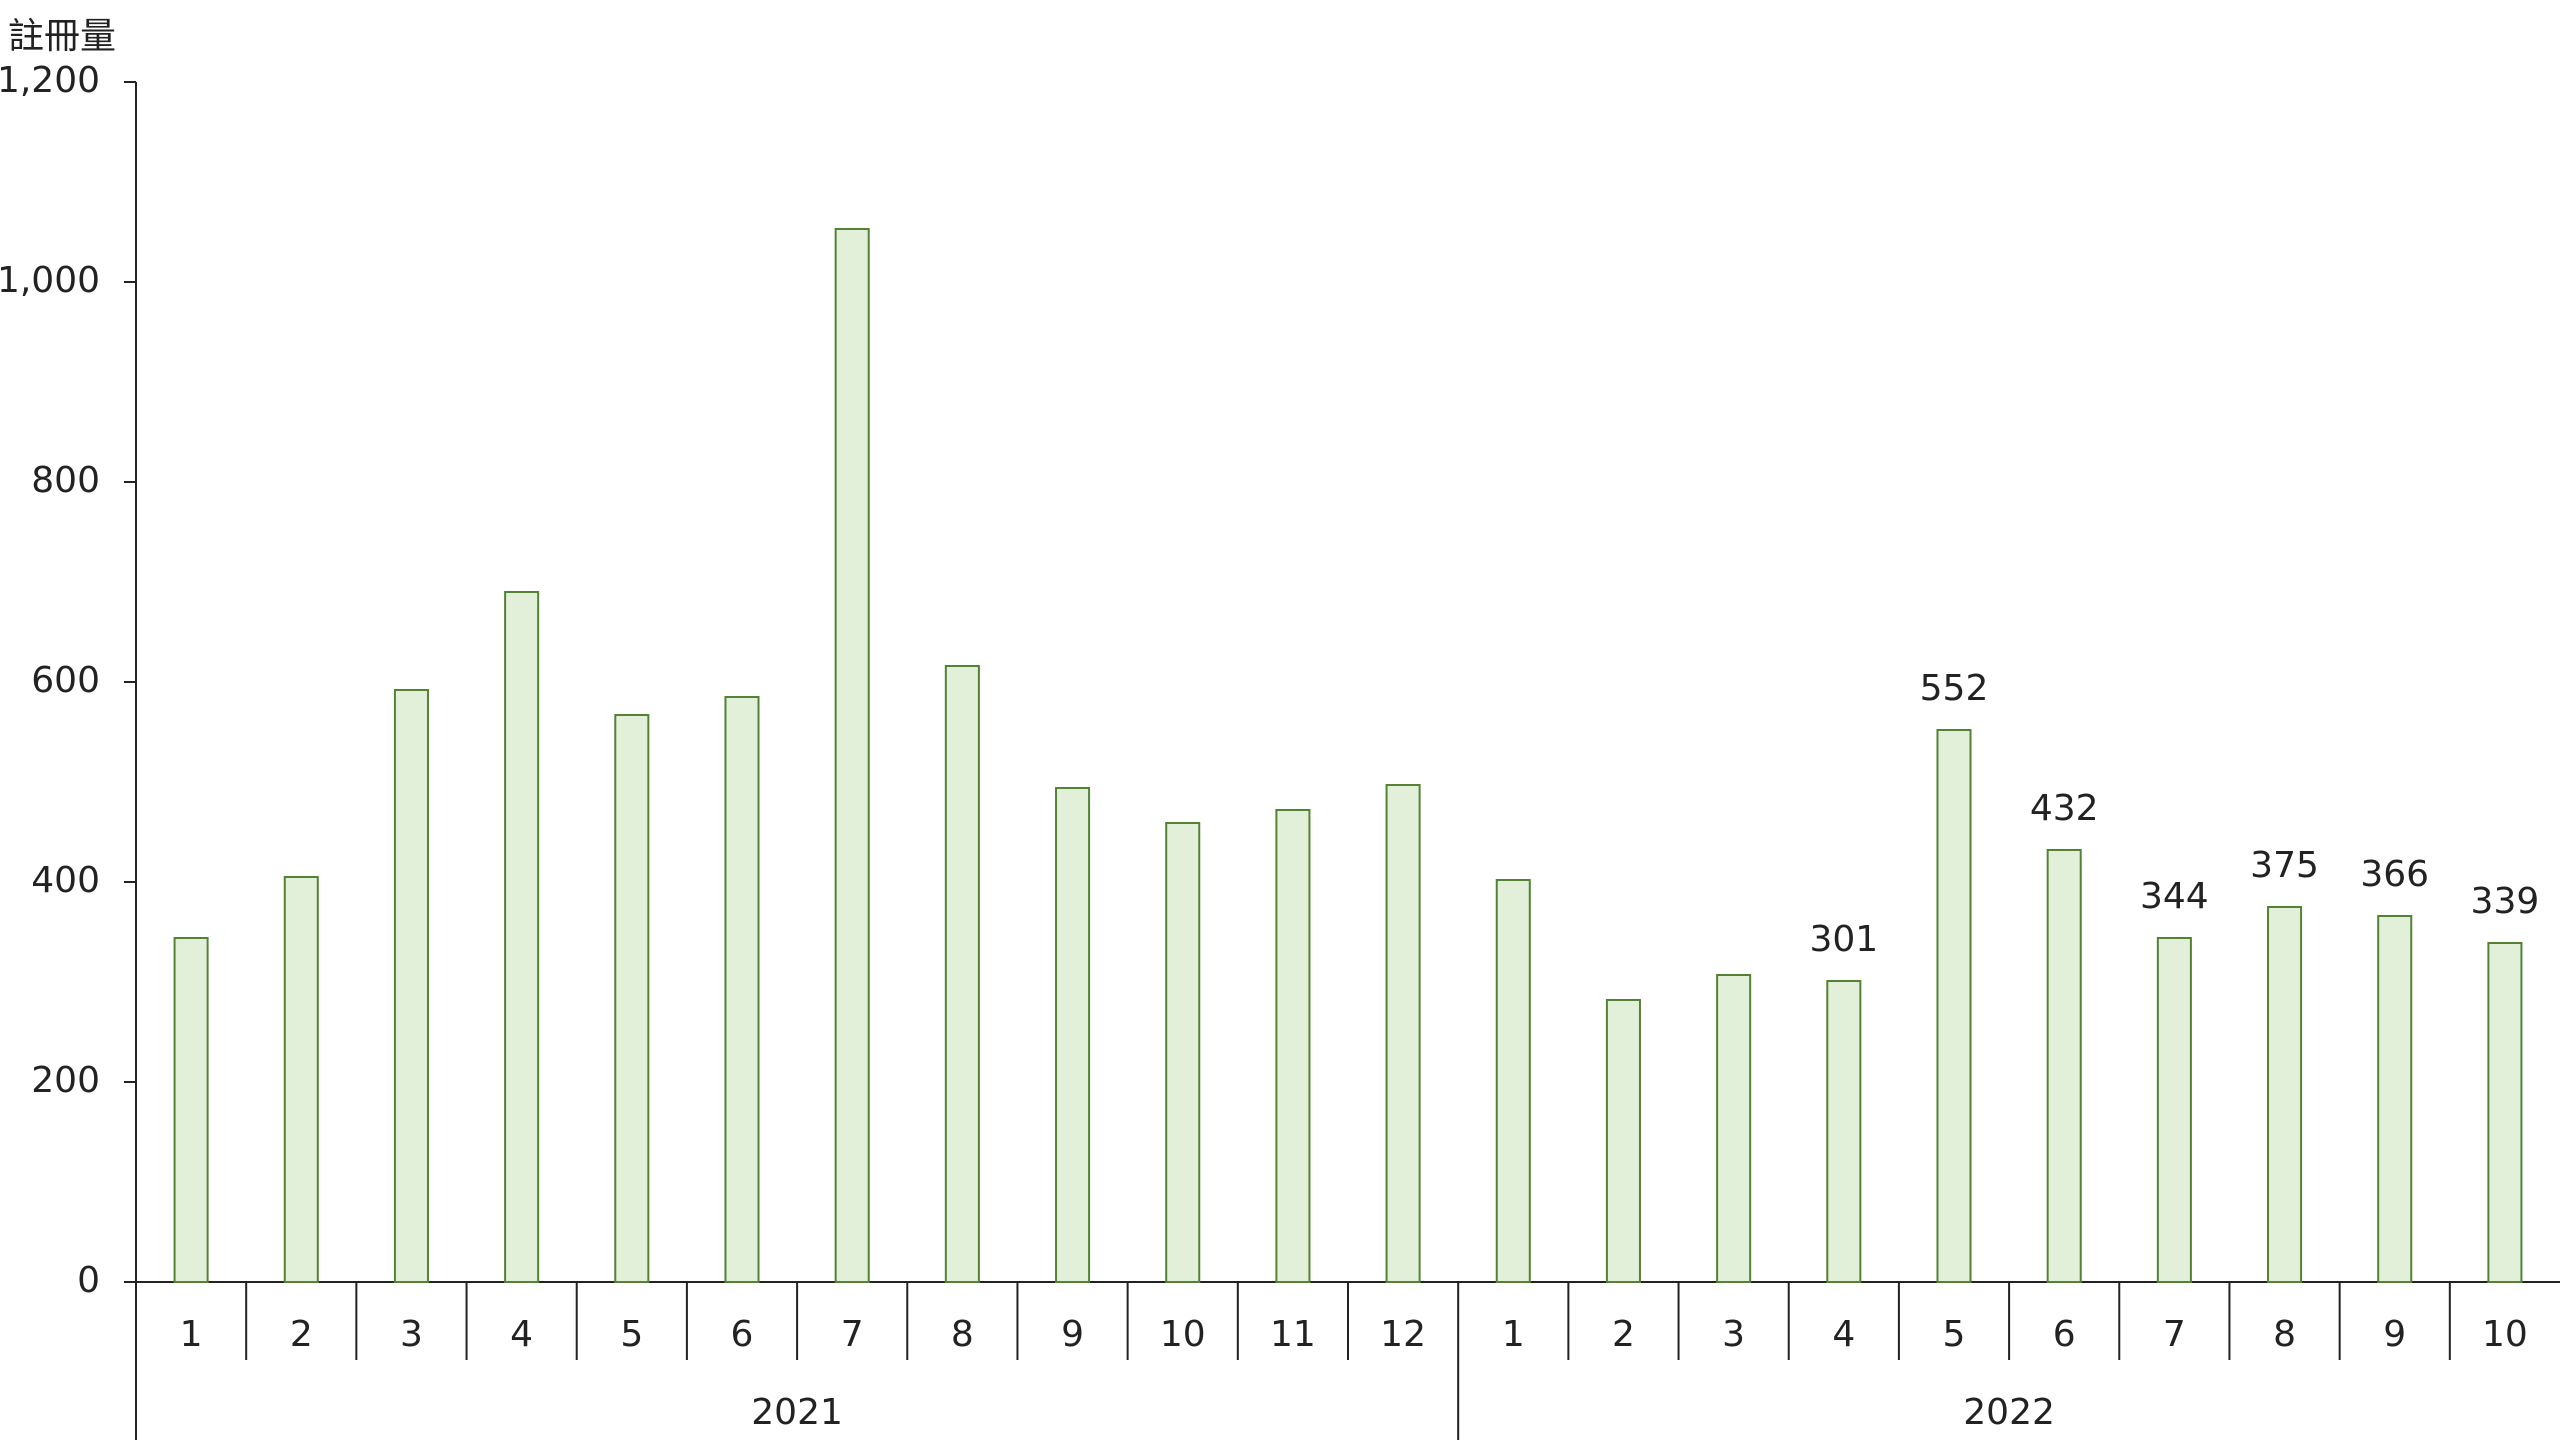 The image size is (2560, 1440). I want to click on value-label: 339, so click(2505, 901).